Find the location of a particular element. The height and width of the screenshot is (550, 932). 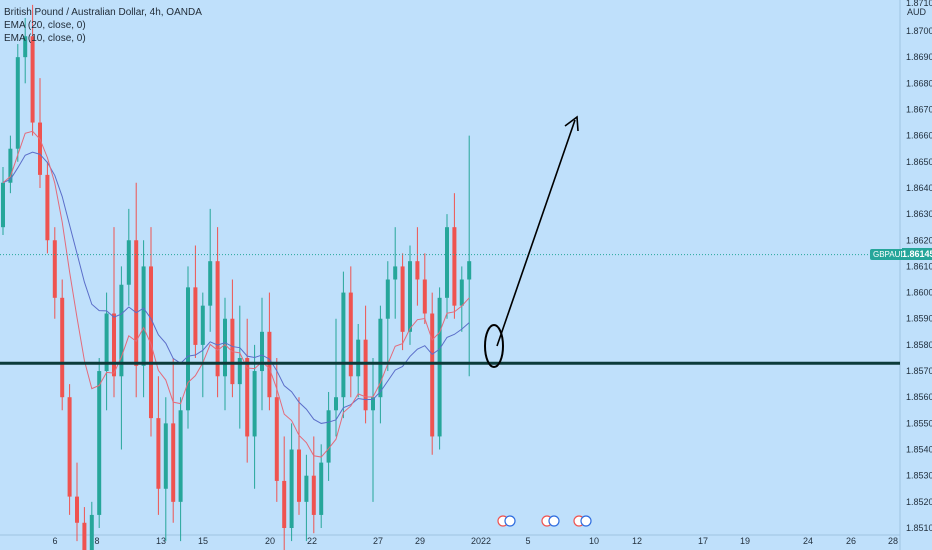

last-price-tag: 1.86145 is located at coordinates (917, 254).